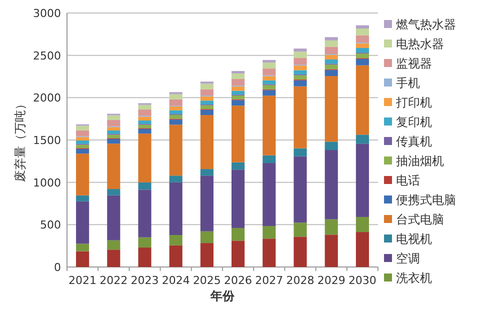 The width and height of the screenshot is (500, 320). What do you see at coordinates (408, 181) in the screenshot?
I see `legend-label: 电话` at bounding box center [408, 181].